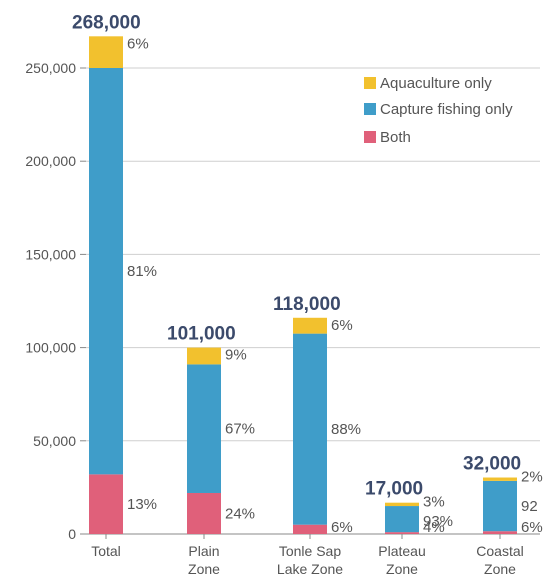  Describe the element at coordinates (446, 109) in the screenshot. I see `legend-label: Capture fishing only` at that location.